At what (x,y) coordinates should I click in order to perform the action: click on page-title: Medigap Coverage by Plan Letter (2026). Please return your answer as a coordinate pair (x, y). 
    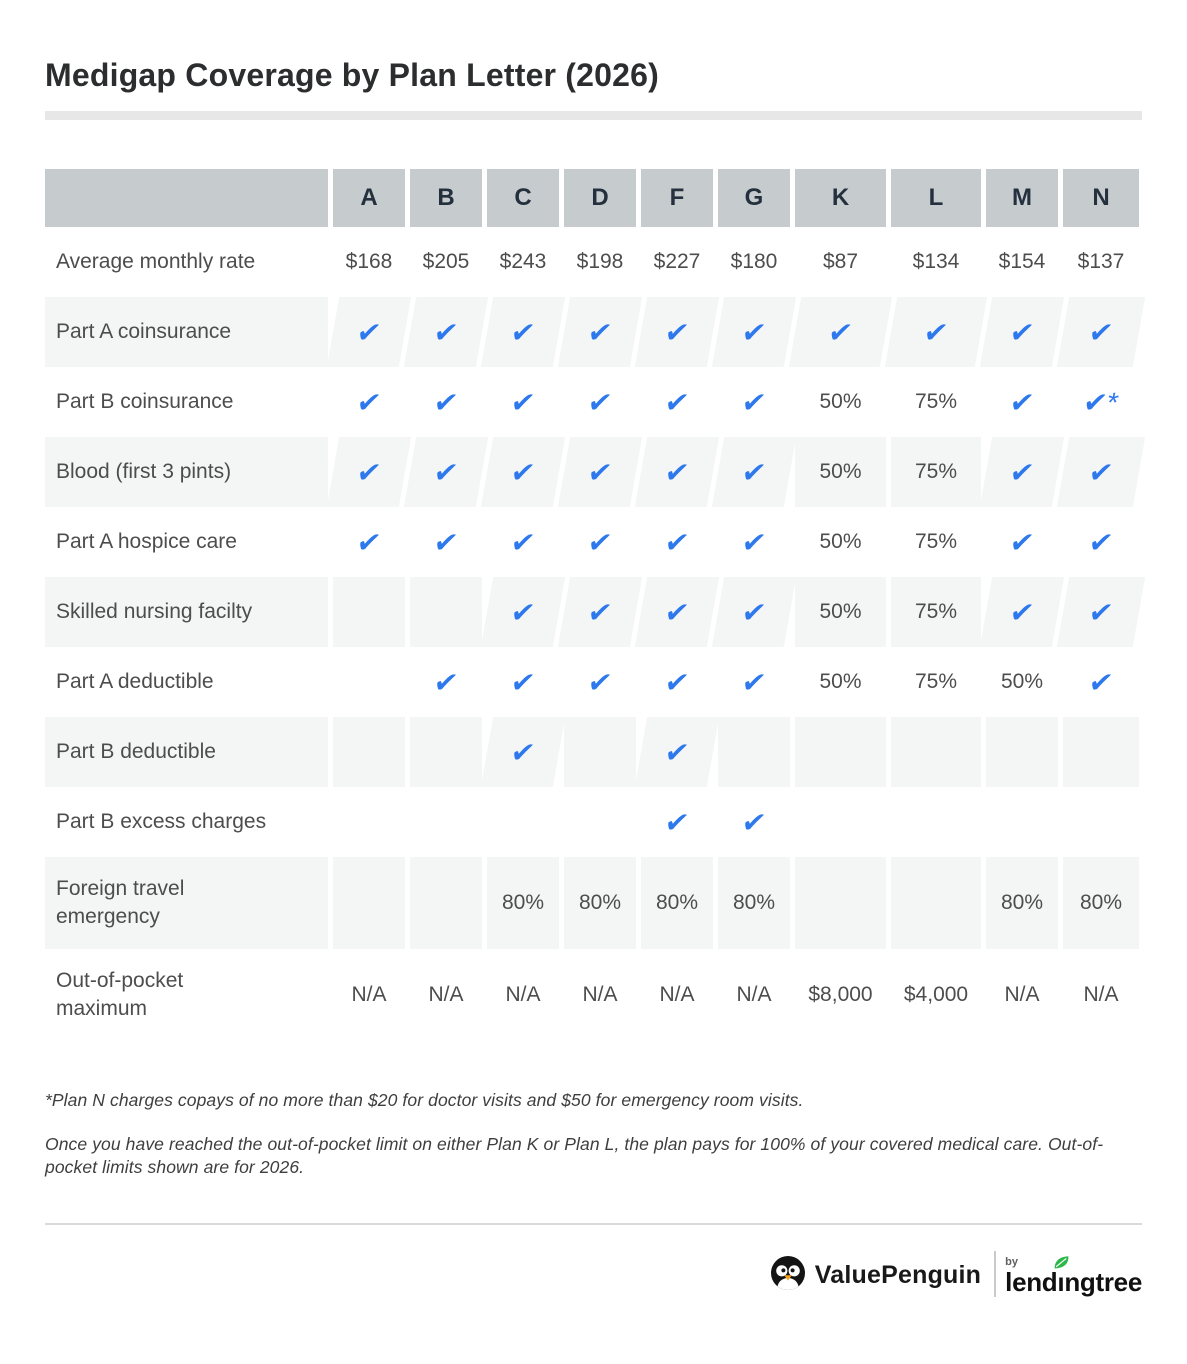
    Looking at the image, I should click on (352, 75).